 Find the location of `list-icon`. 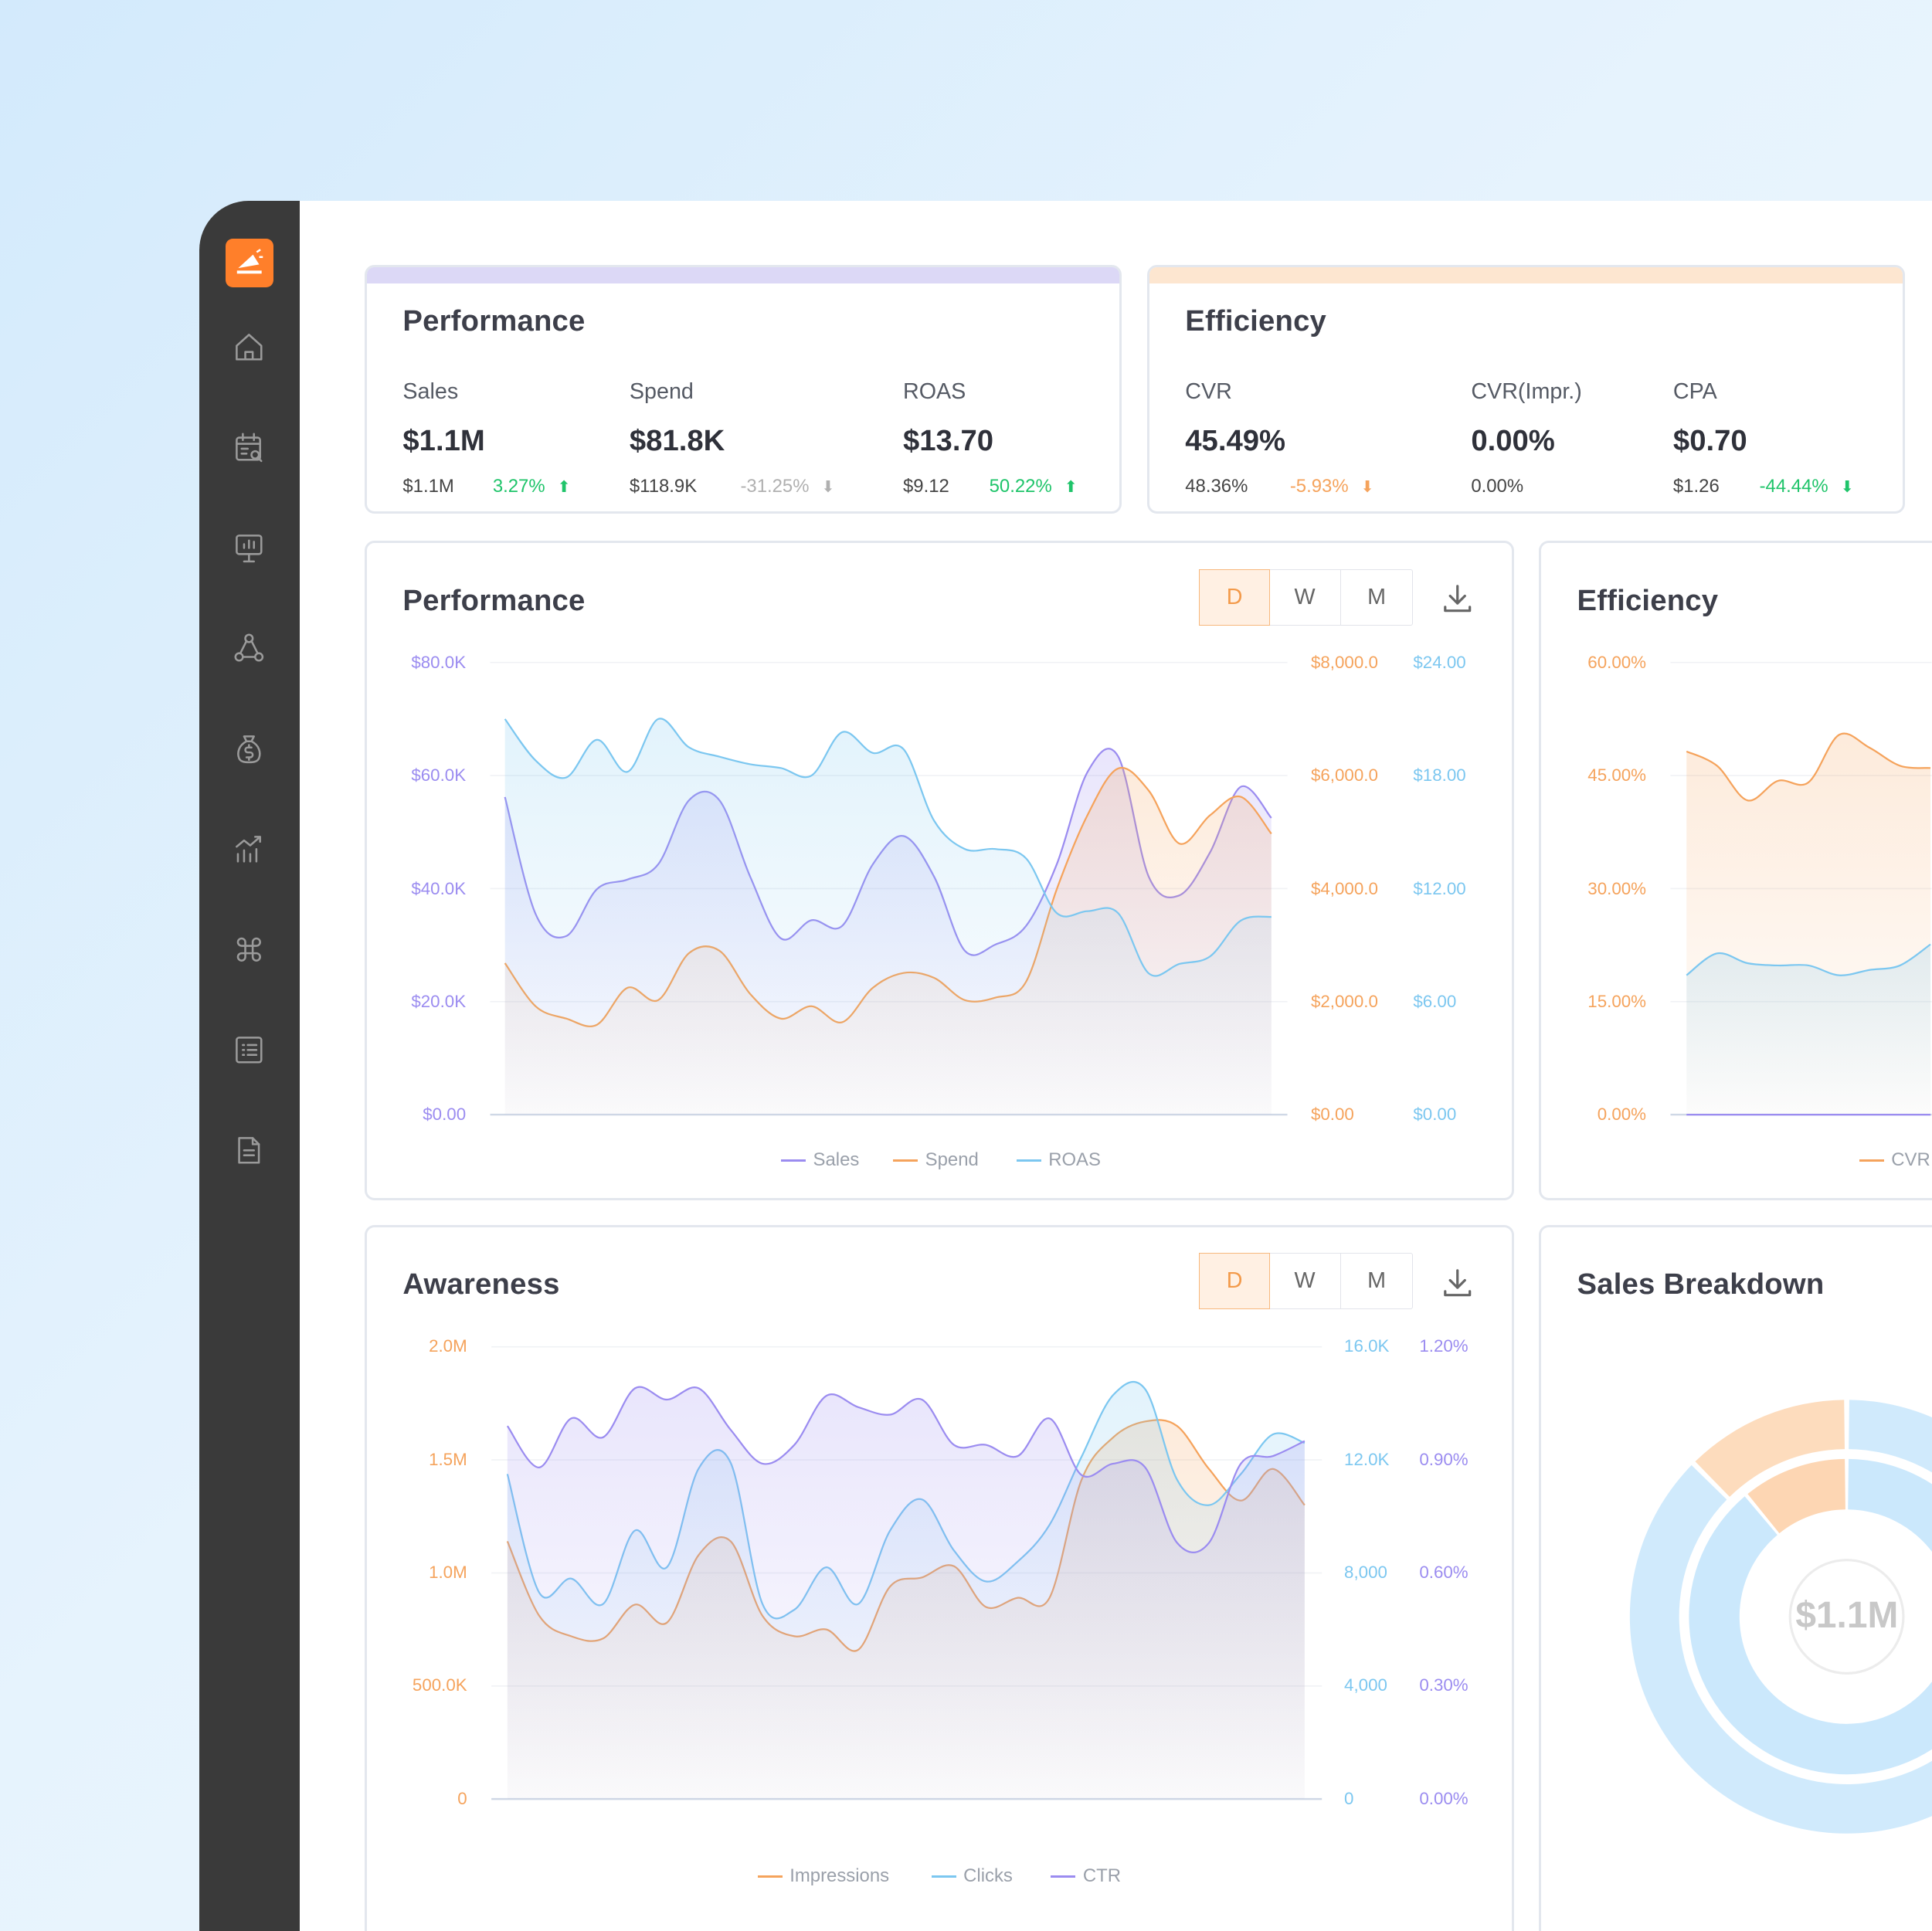

list-icon is located at coordinates (249, 1050).